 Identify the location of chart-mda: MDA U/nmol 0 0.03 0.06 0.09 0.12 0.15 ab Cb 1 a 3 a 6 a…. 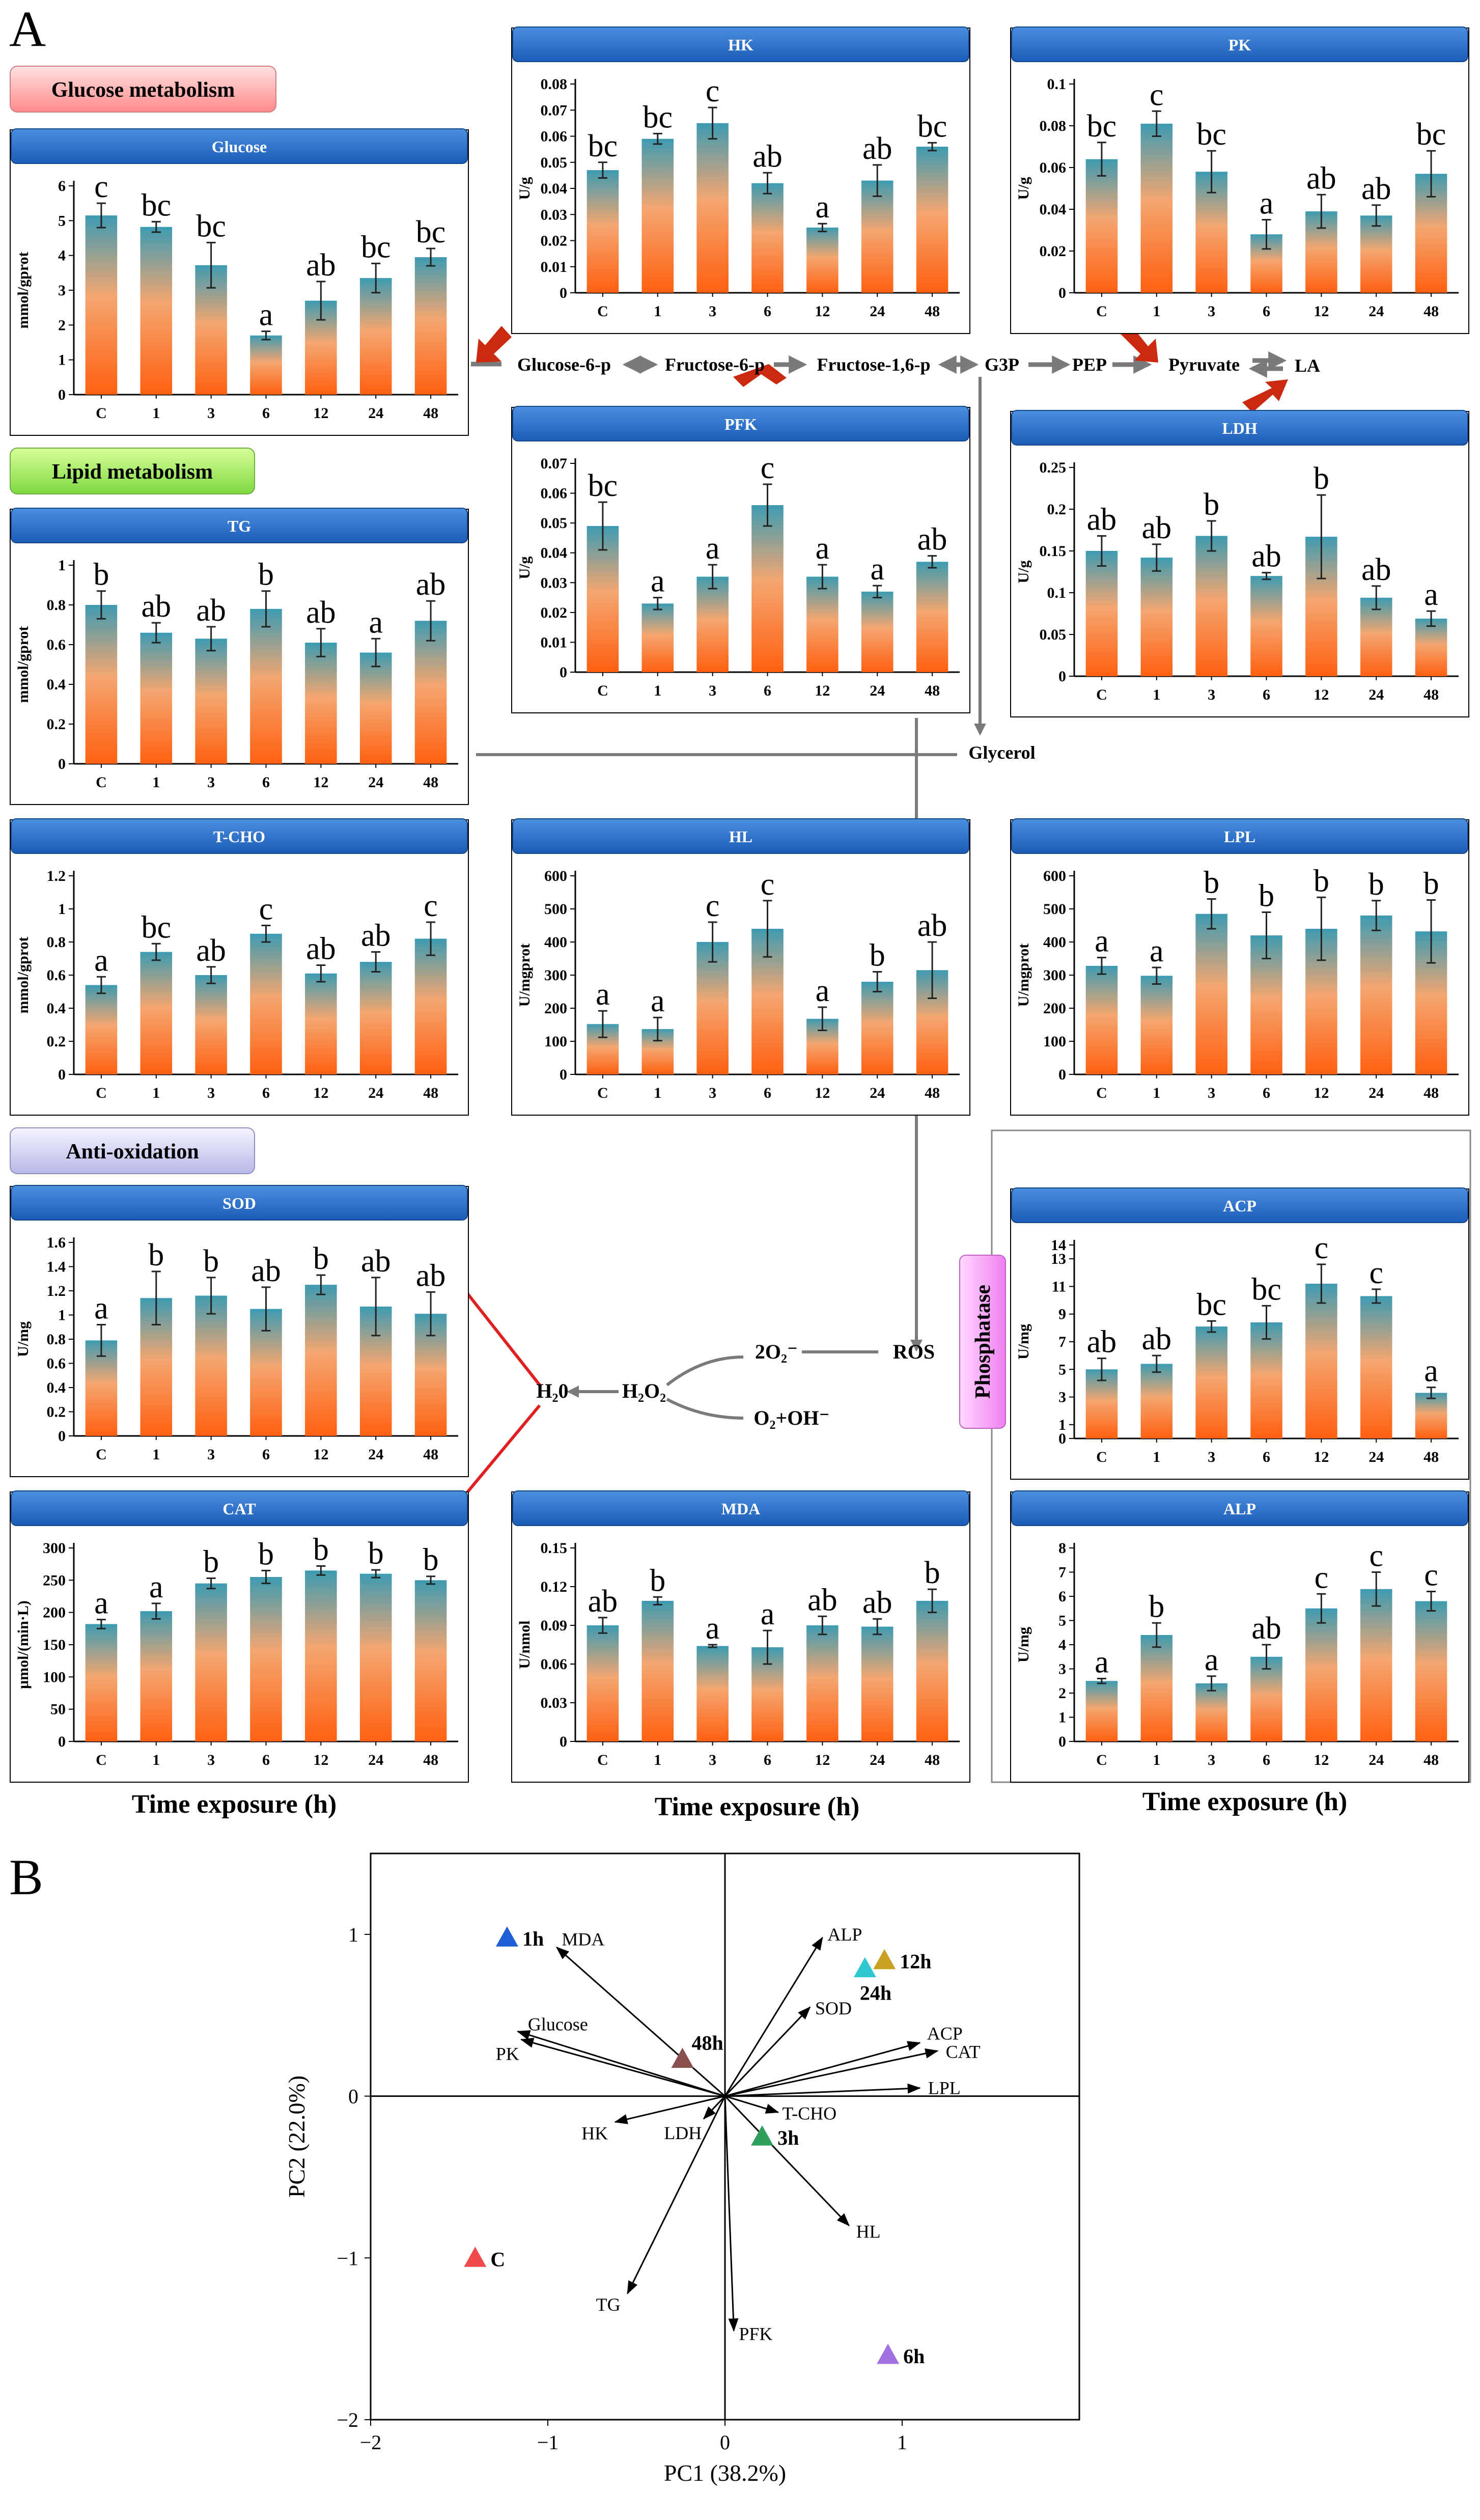
(741, 1637).